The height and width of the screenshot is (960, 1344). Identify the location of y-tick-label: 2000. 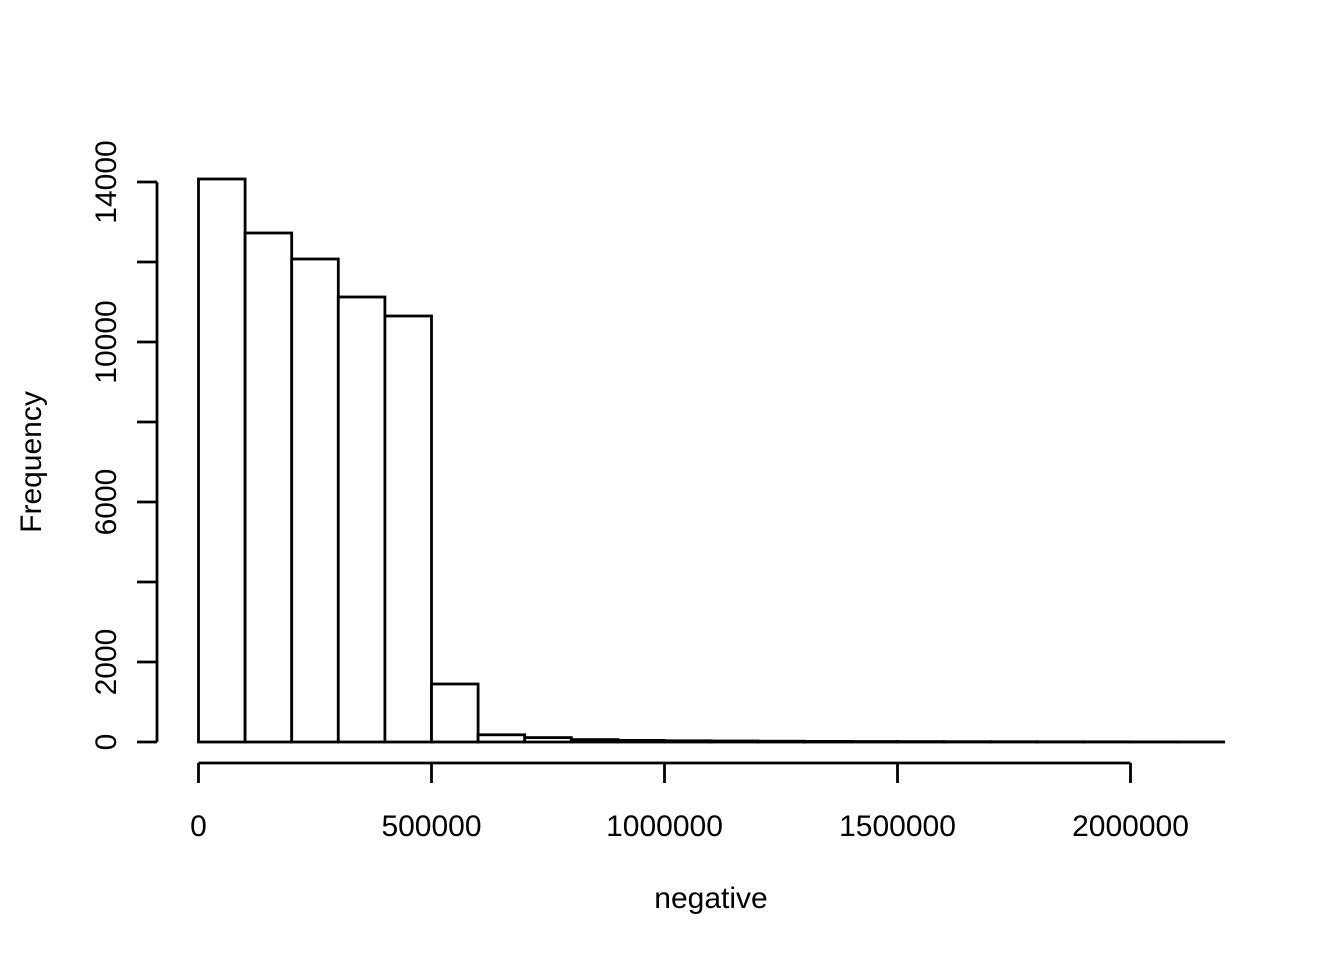
(106, 662).